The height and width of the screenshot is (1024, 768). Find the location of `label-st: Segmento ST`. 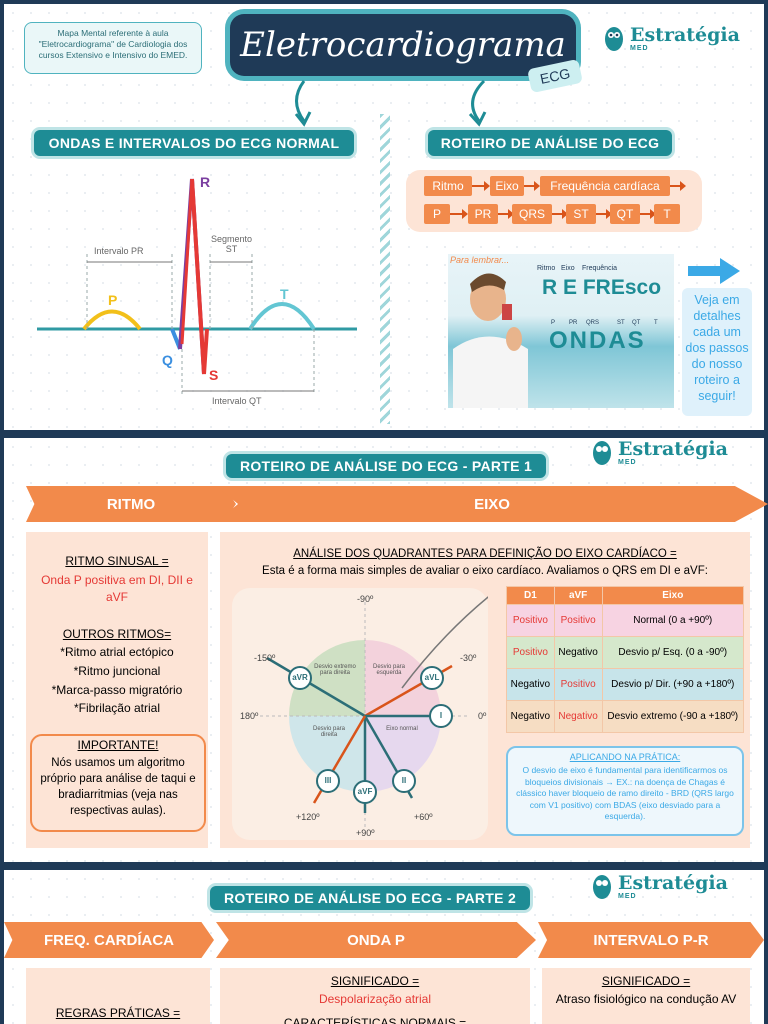

label-st: Segmento ST is located at coordinates (231, 244).